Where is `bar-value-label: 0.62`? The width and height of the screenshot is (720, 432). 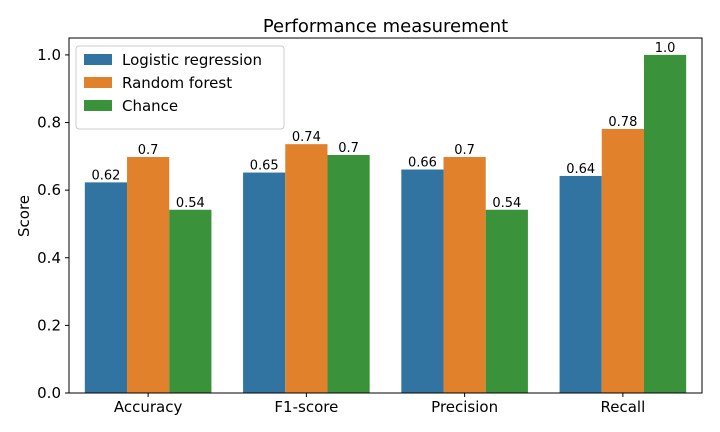
bar-value-label: 0.62 is located at coordinates (105, 175).